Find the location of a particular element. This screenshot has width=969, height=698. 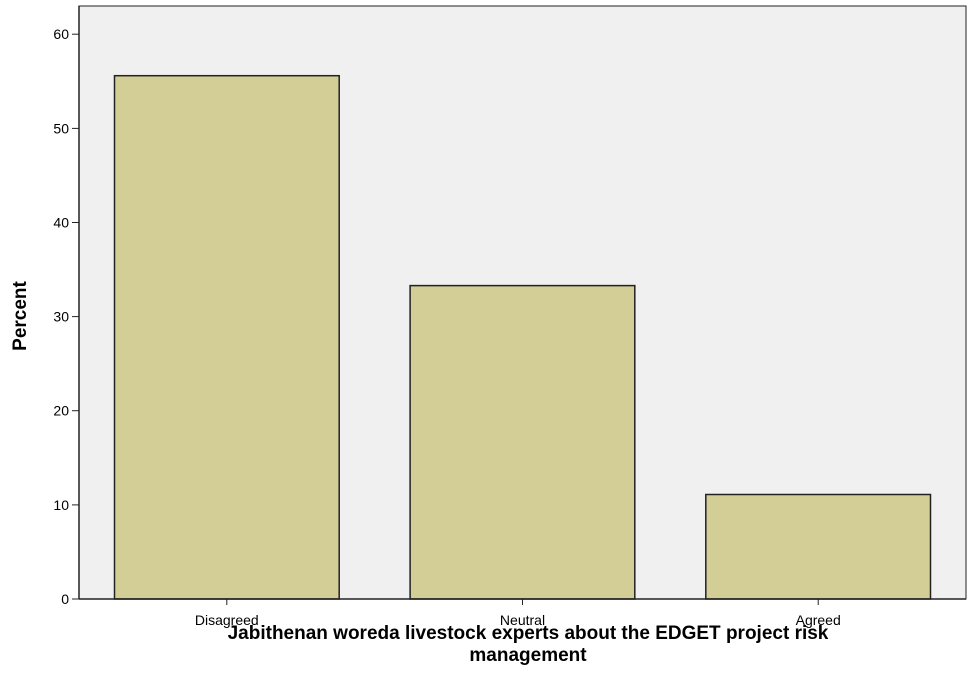

x-tick-label-disagreed: Disagreed is located at coordinates (227, 620).